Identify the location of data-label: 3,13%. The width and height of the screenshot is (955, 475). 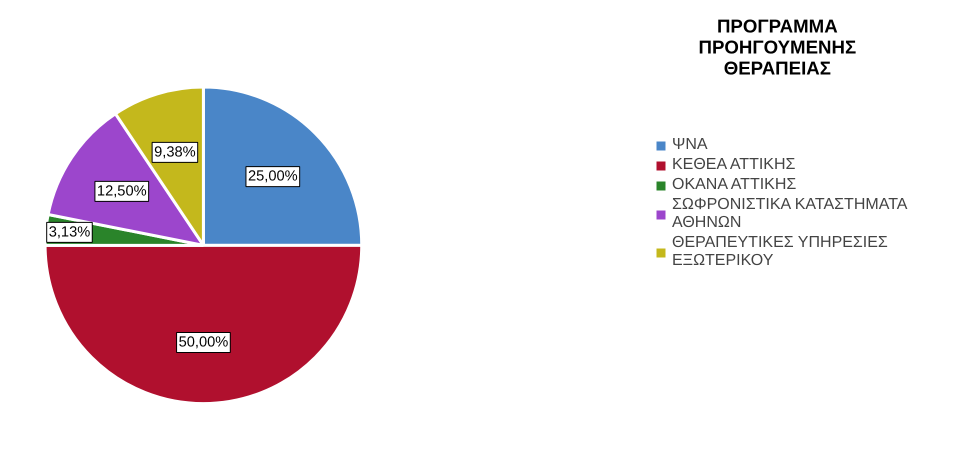
(69, 232).